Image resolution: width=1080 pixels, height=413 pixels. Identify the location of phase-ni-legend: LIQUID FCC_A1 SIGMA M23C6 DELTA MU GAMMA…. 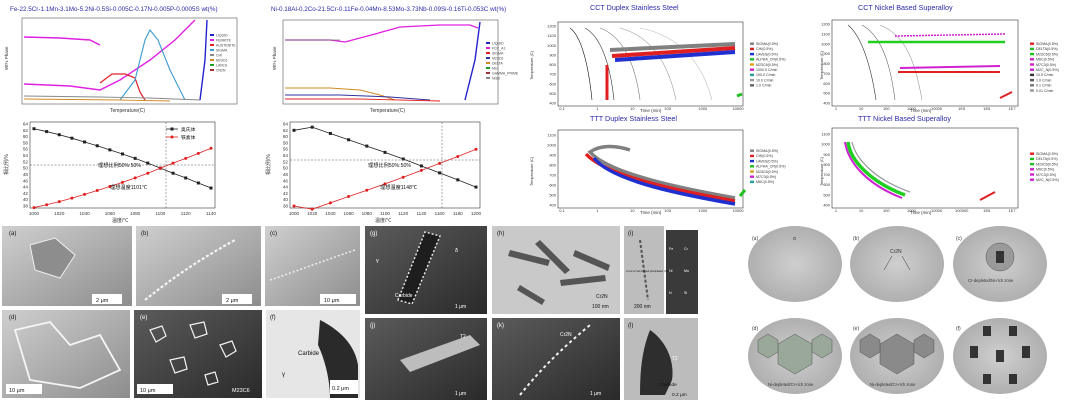
(502, 61).